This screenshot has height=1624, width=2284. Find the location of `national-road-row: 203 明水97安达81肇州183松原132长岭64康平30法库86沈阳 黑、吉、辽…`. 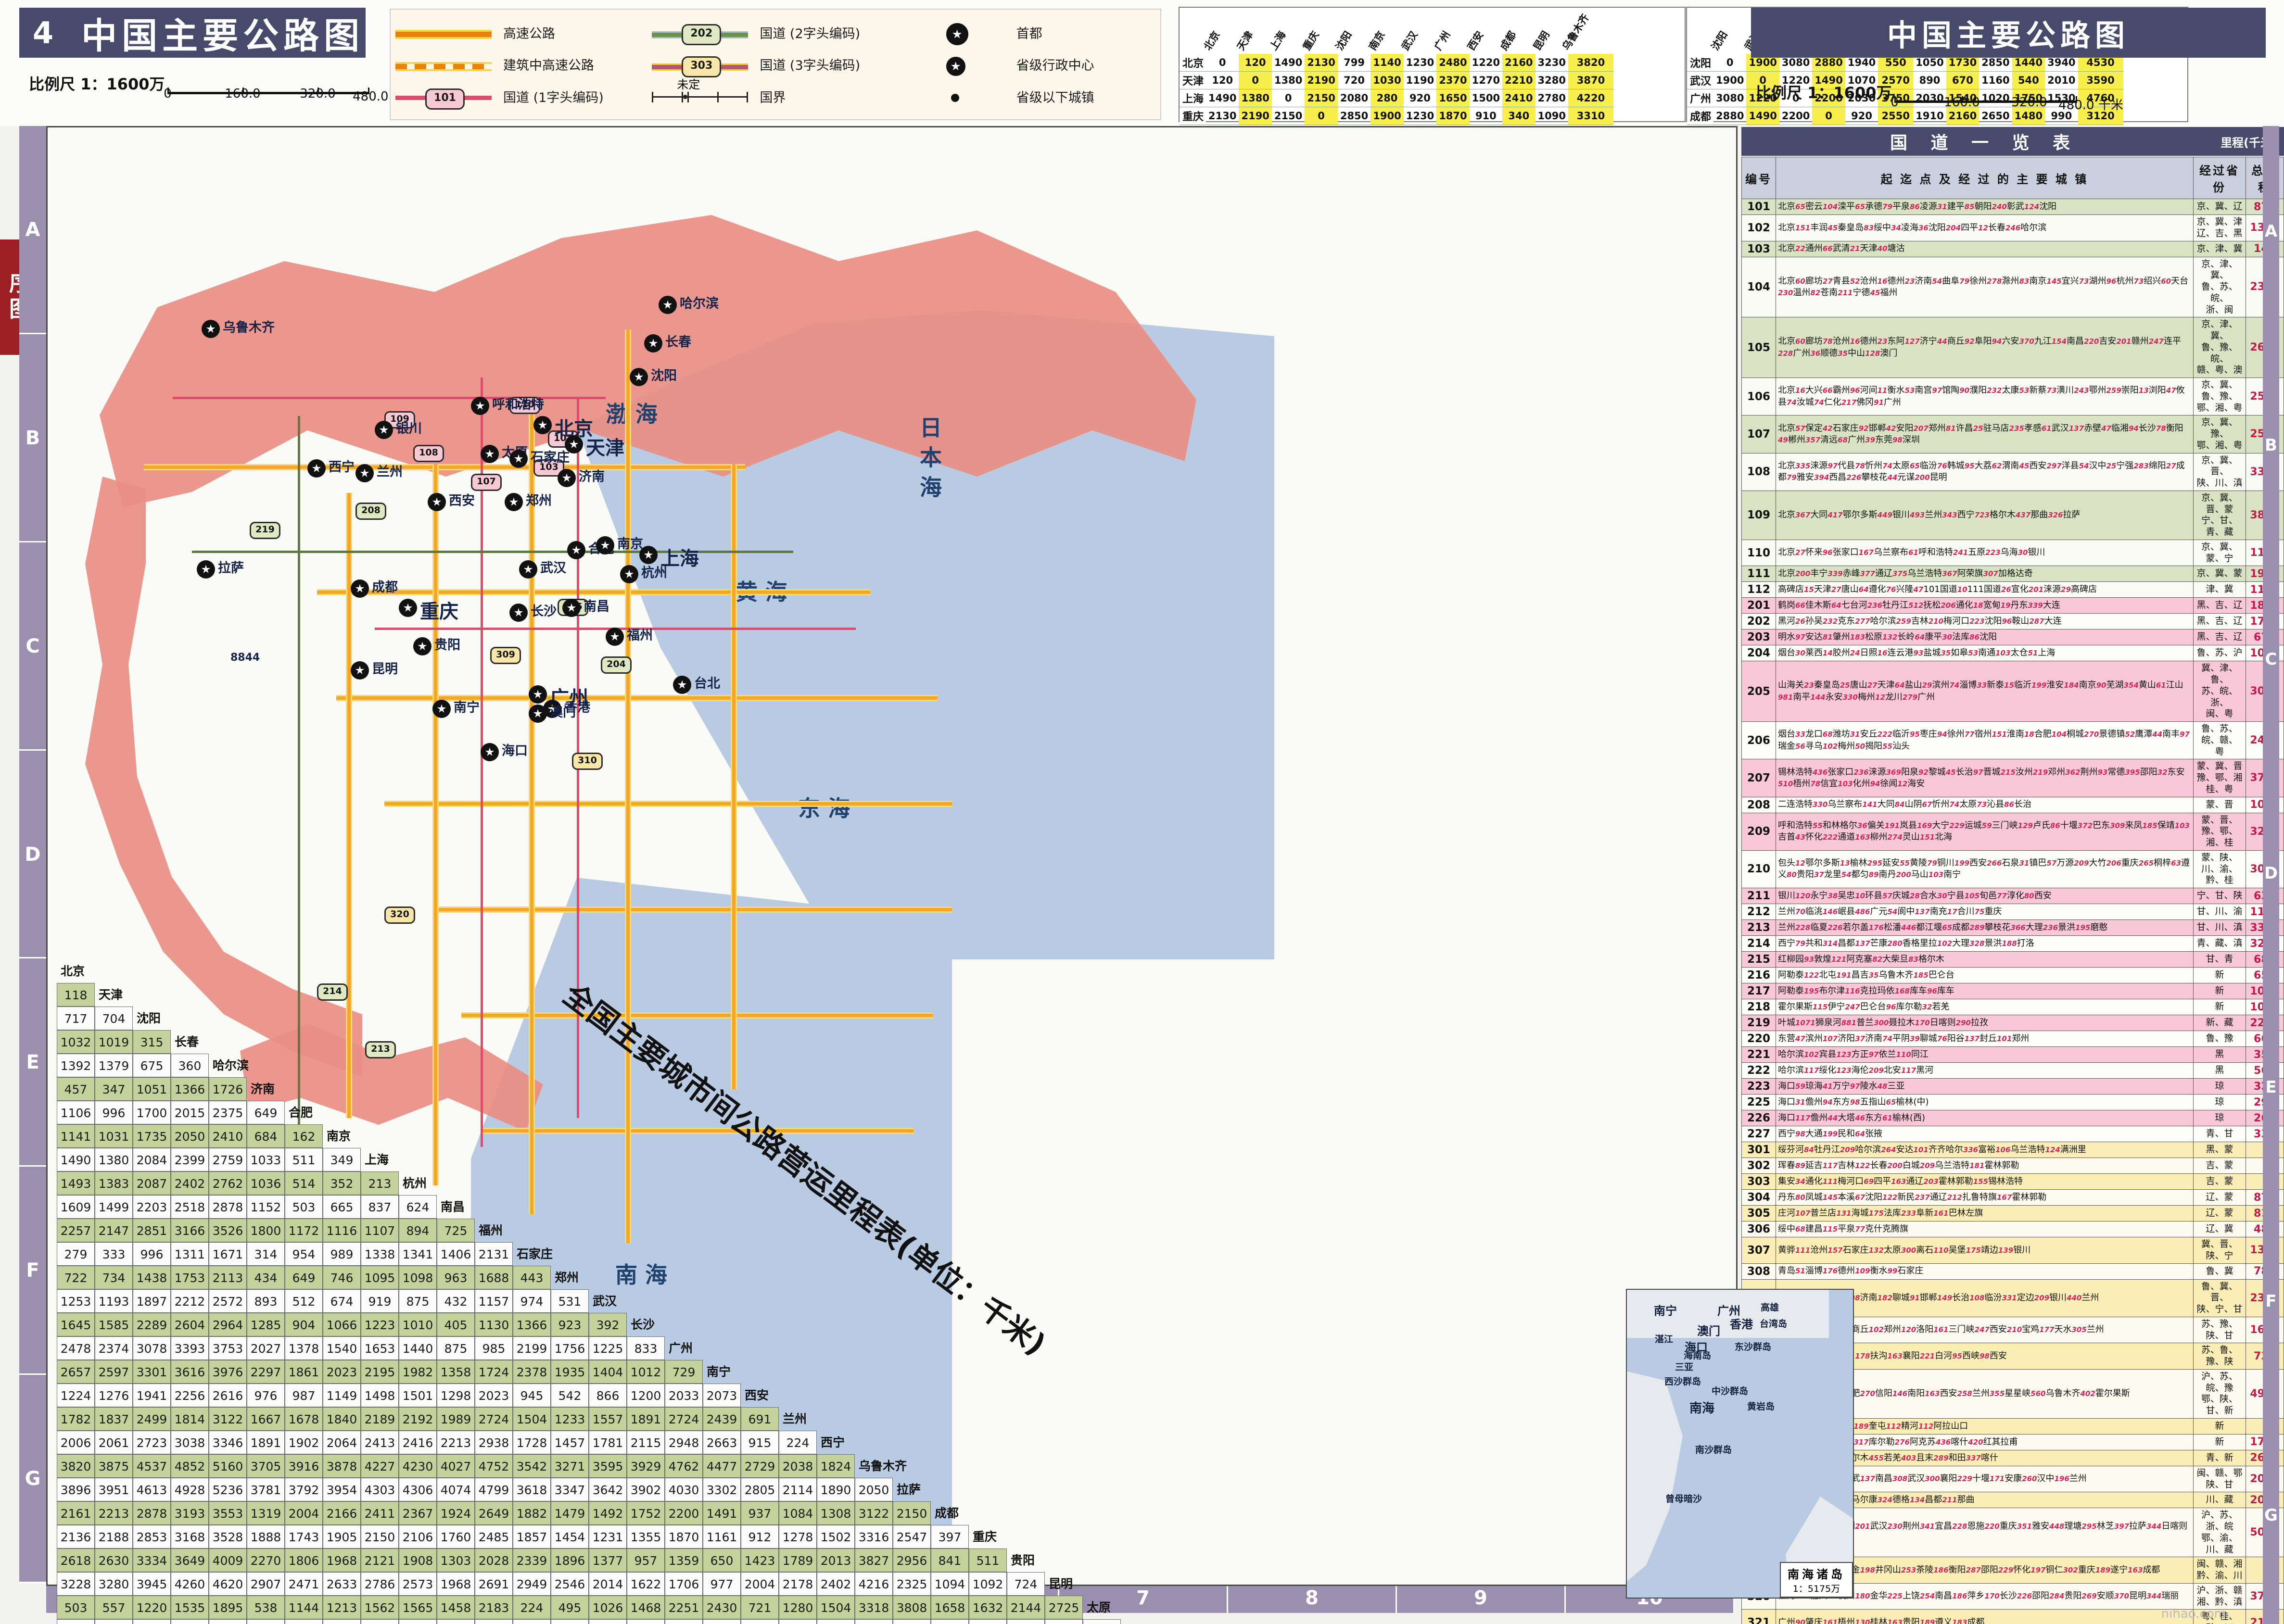

national-road-row: 203 明水97安达81肇州183松原132长岭64康平30法库86沈阳 黑、吉、辽… is located at coordinates (2012, 637).